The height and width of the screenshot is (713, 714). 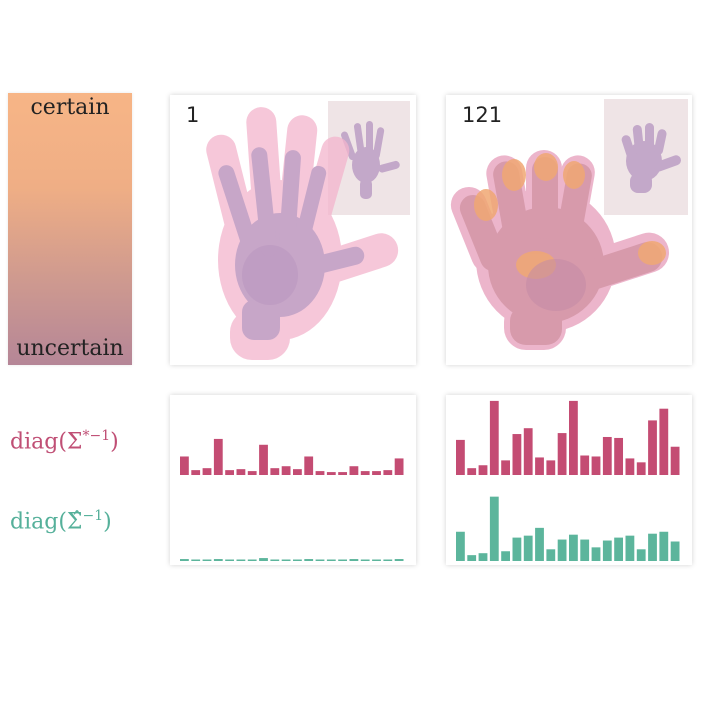 What do you see at coordinates (70, 348) in the screenshot?
I see `legend-uncertain-label: uncertain` at bounding box center [70, 348].